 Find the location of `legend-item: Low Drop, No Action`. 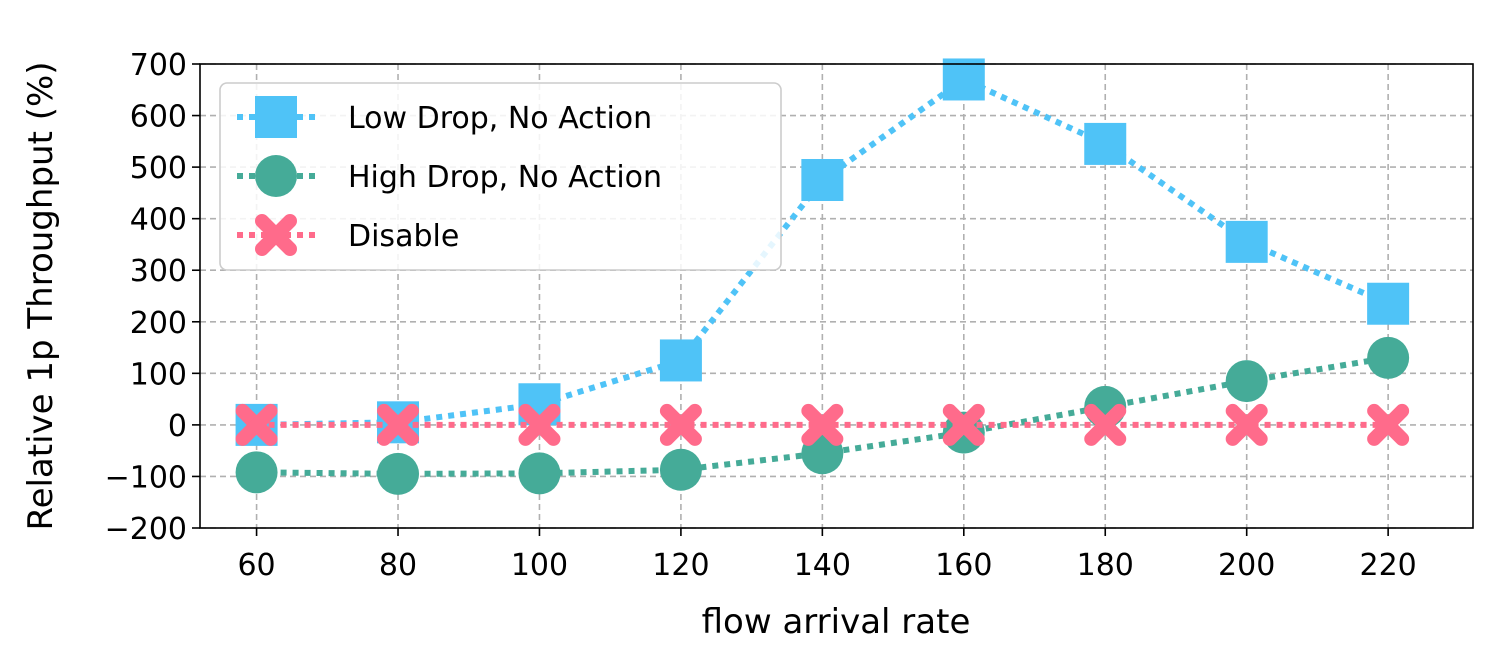

legend-item: Low Drop, No Action is located at coordinates (444, 117).